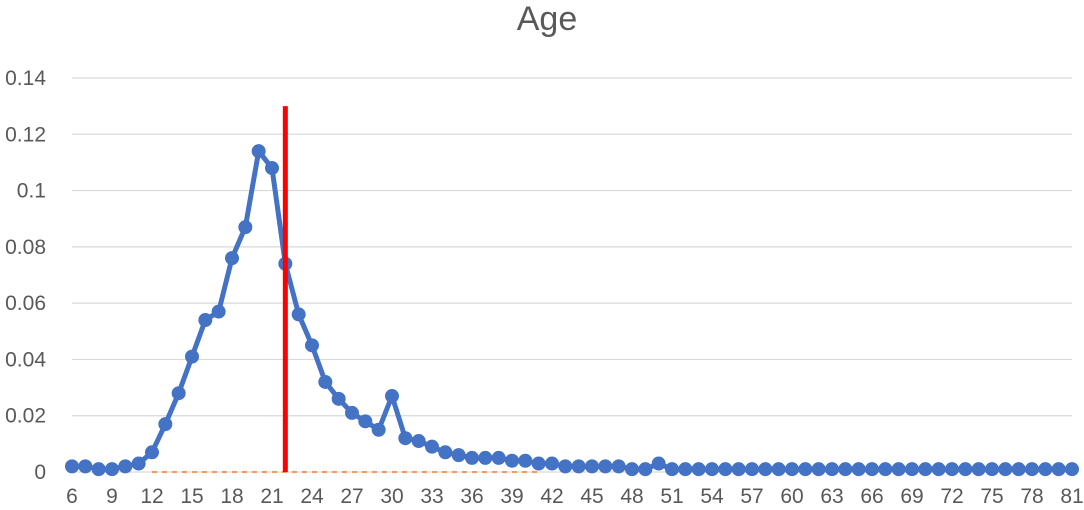 This screenshot has height=510, width=1084. I want to click on x-tick-label: 57, so click(751, 496).